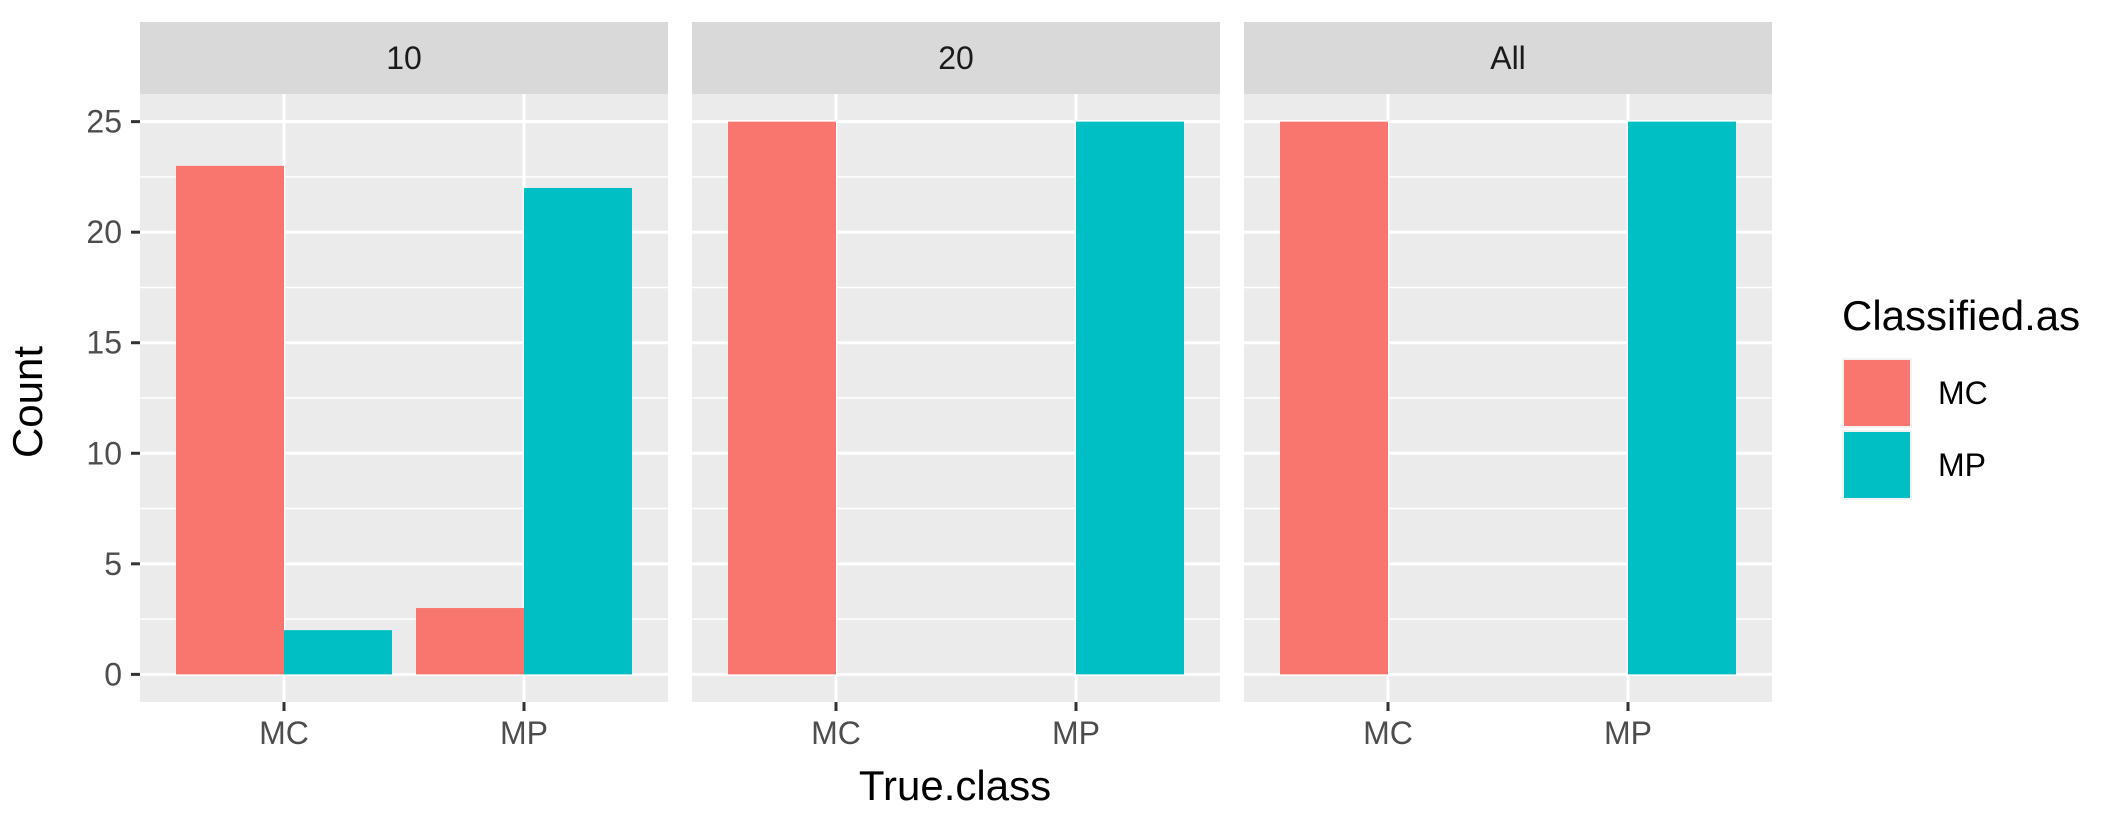 The width and height of the screenshot is (2125, 826). What do you see at coordinates (470, 641) in the screenshot?
I see `bar-MP-MC` at bounding box center [470, 641].